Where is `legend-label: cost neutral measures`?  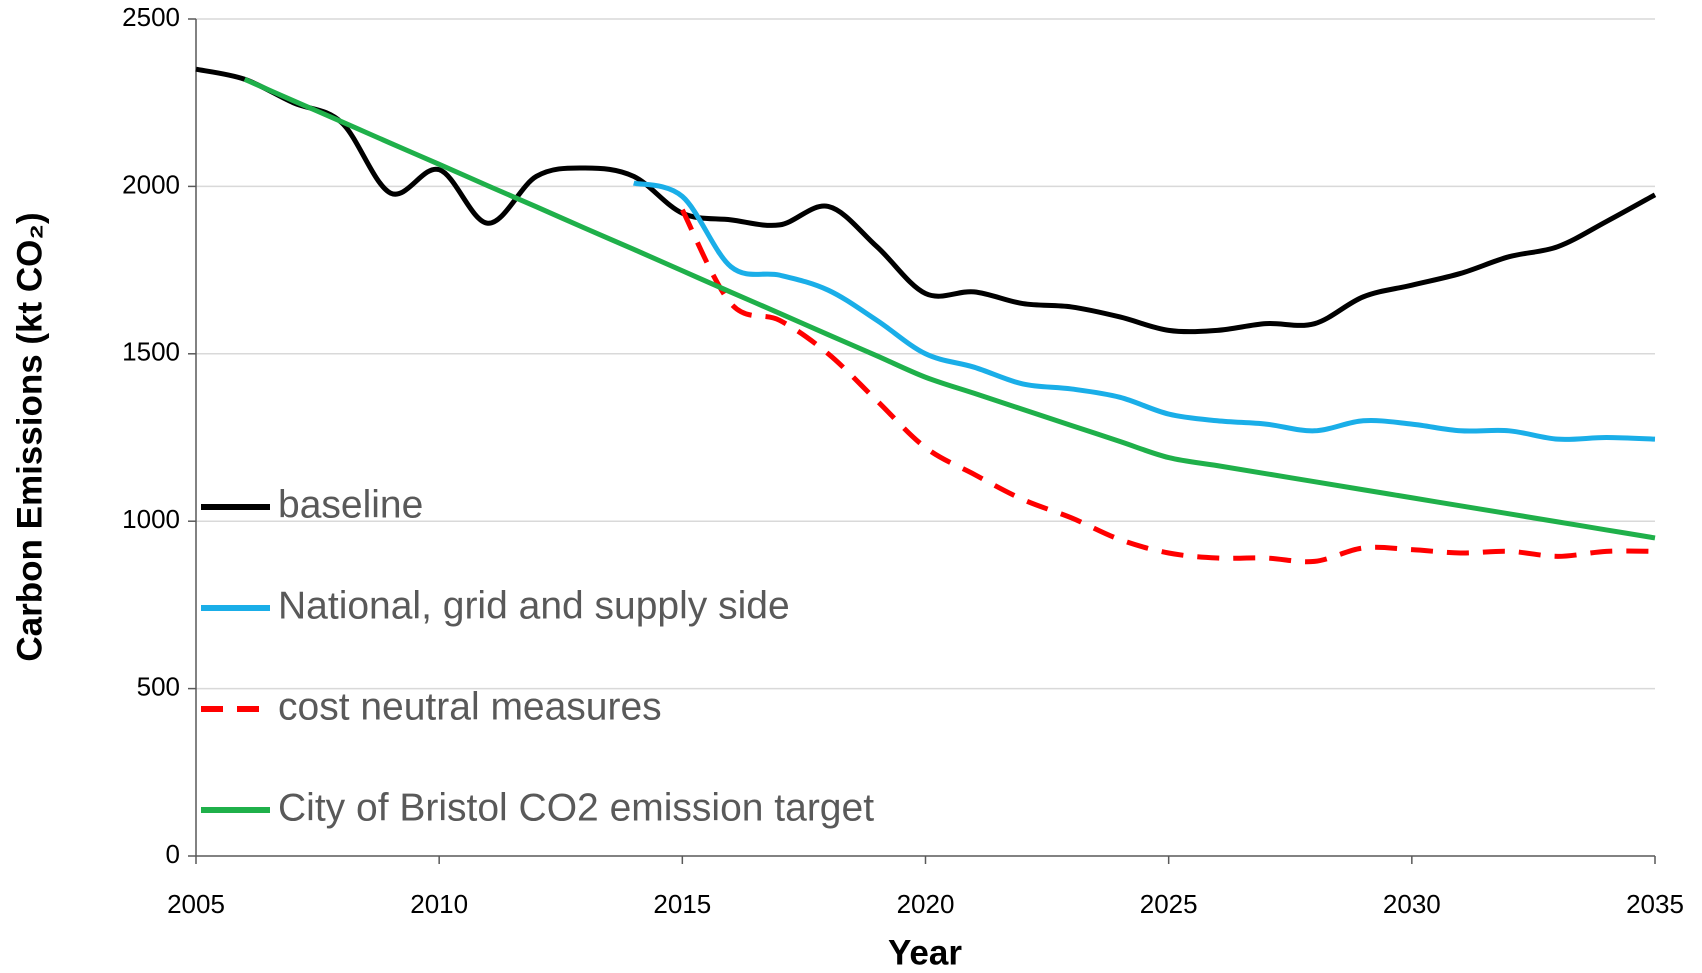 legend-label: cost neutral measures is located at coordinates (470, 706).